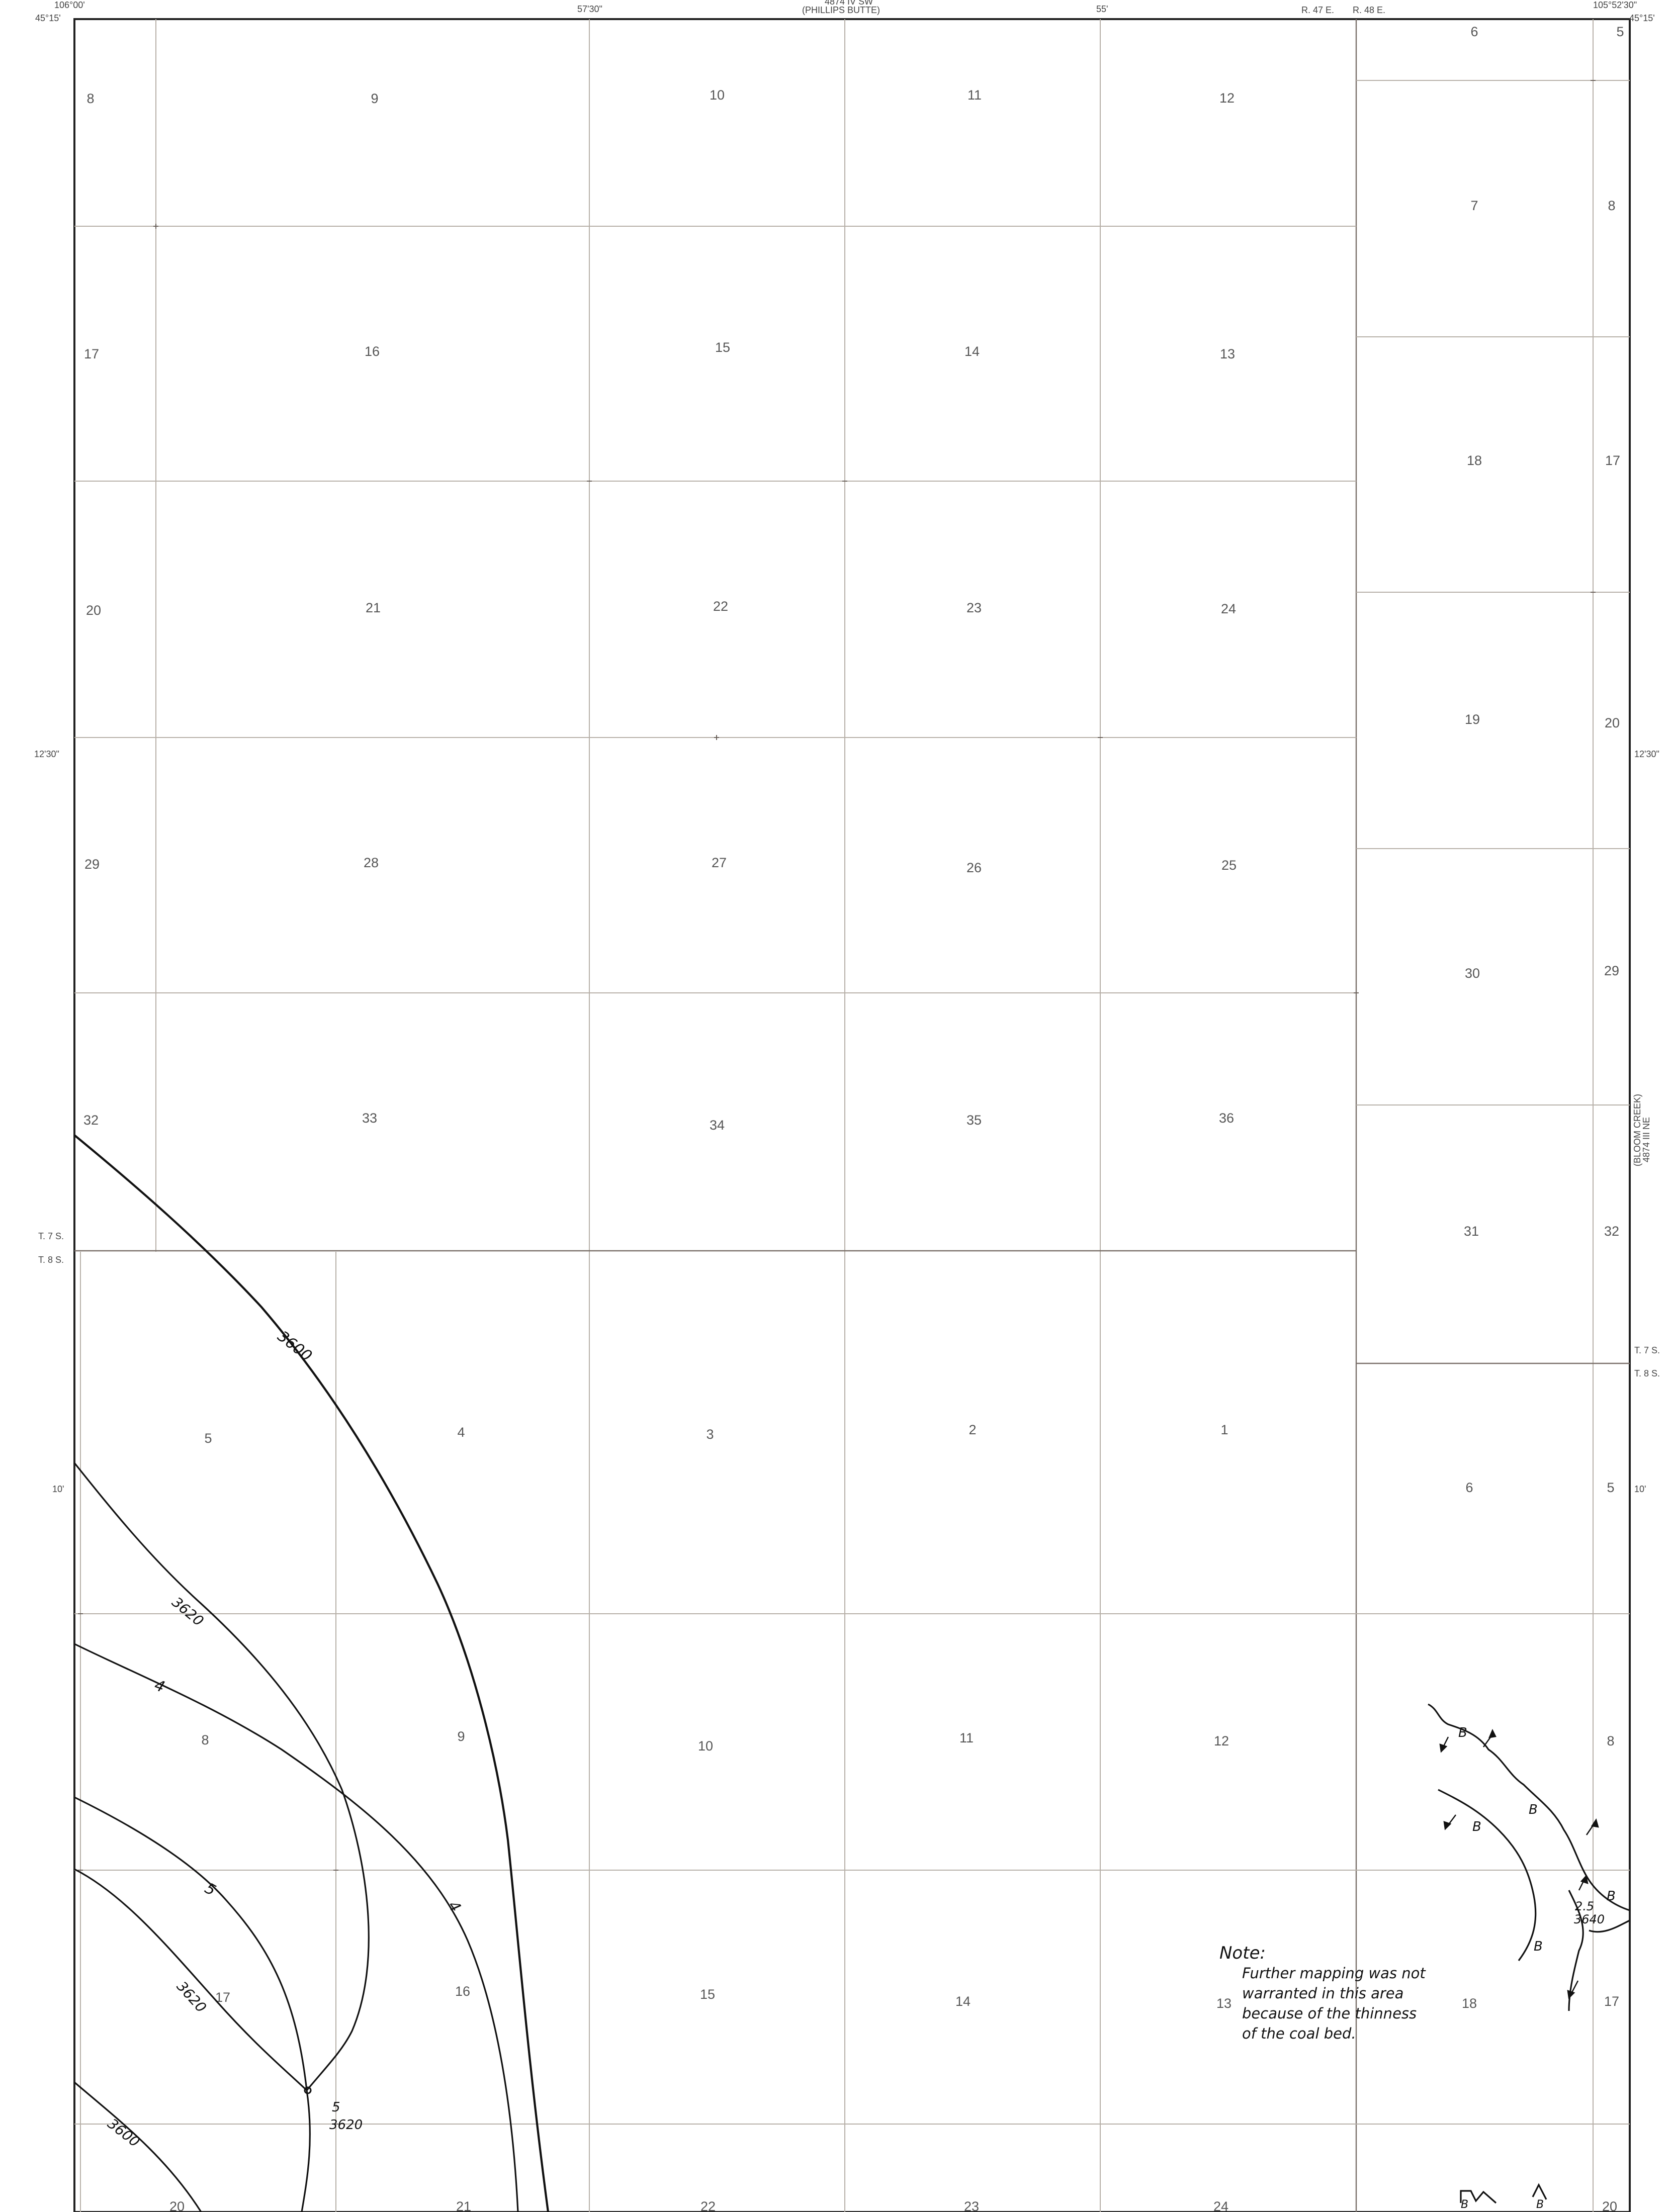  I want to click on adjacent-top-code: 4874 IV SW, so click(849, 3).